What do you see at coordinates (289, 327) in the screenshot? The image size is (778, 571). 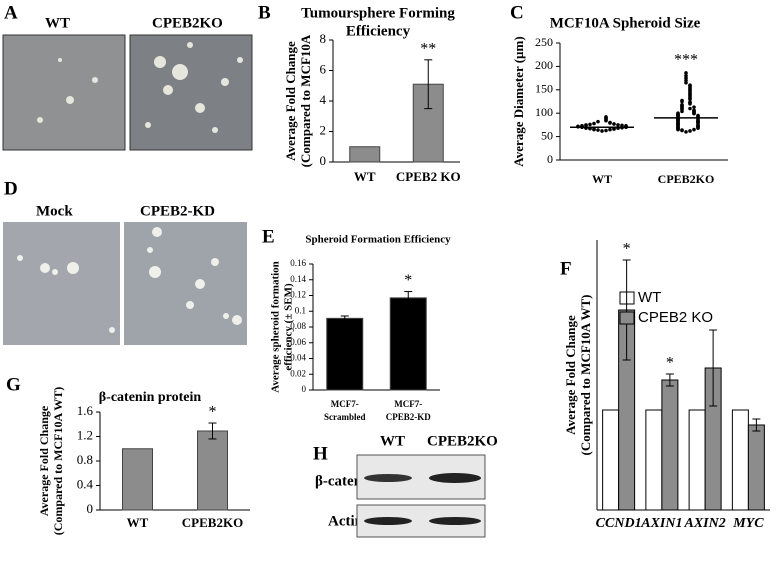 I see `y-axis-label: efficiency (± SEM)` at bounding box center [289, 327].